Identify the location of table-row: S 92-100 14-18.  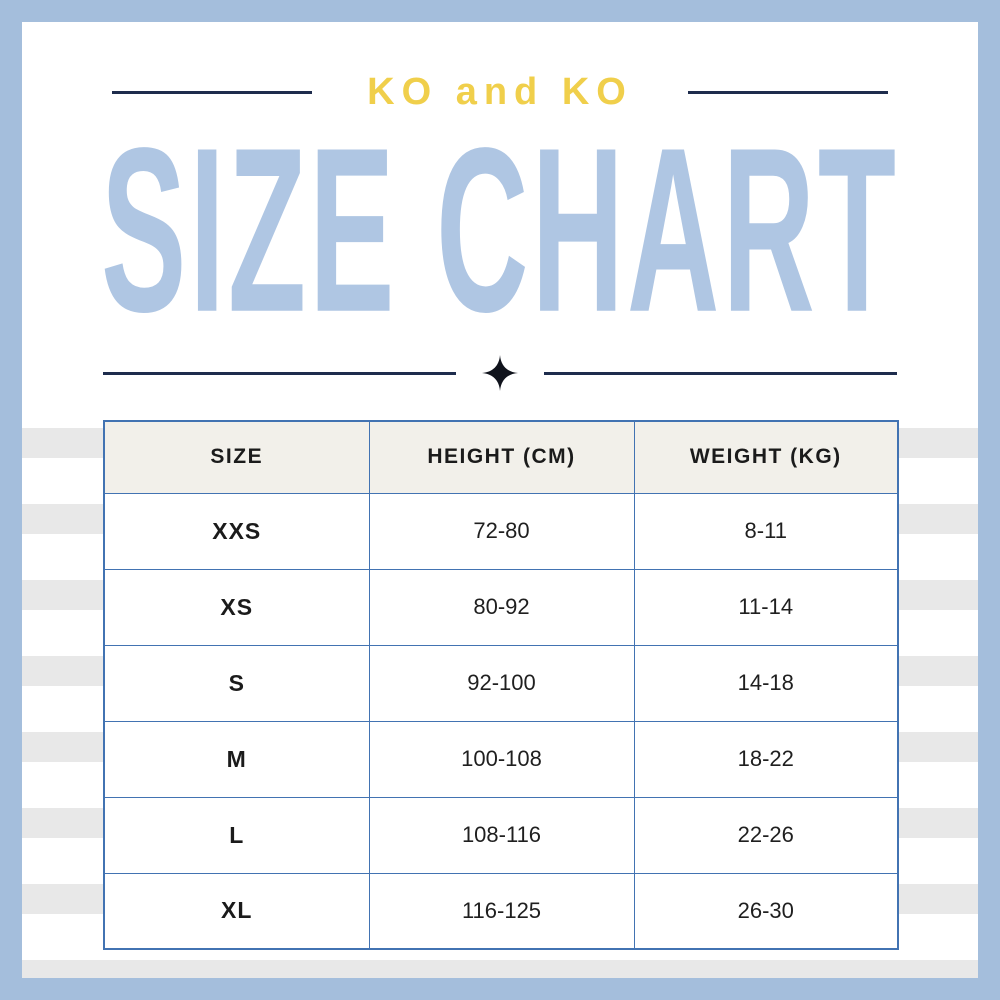
(501, 683).